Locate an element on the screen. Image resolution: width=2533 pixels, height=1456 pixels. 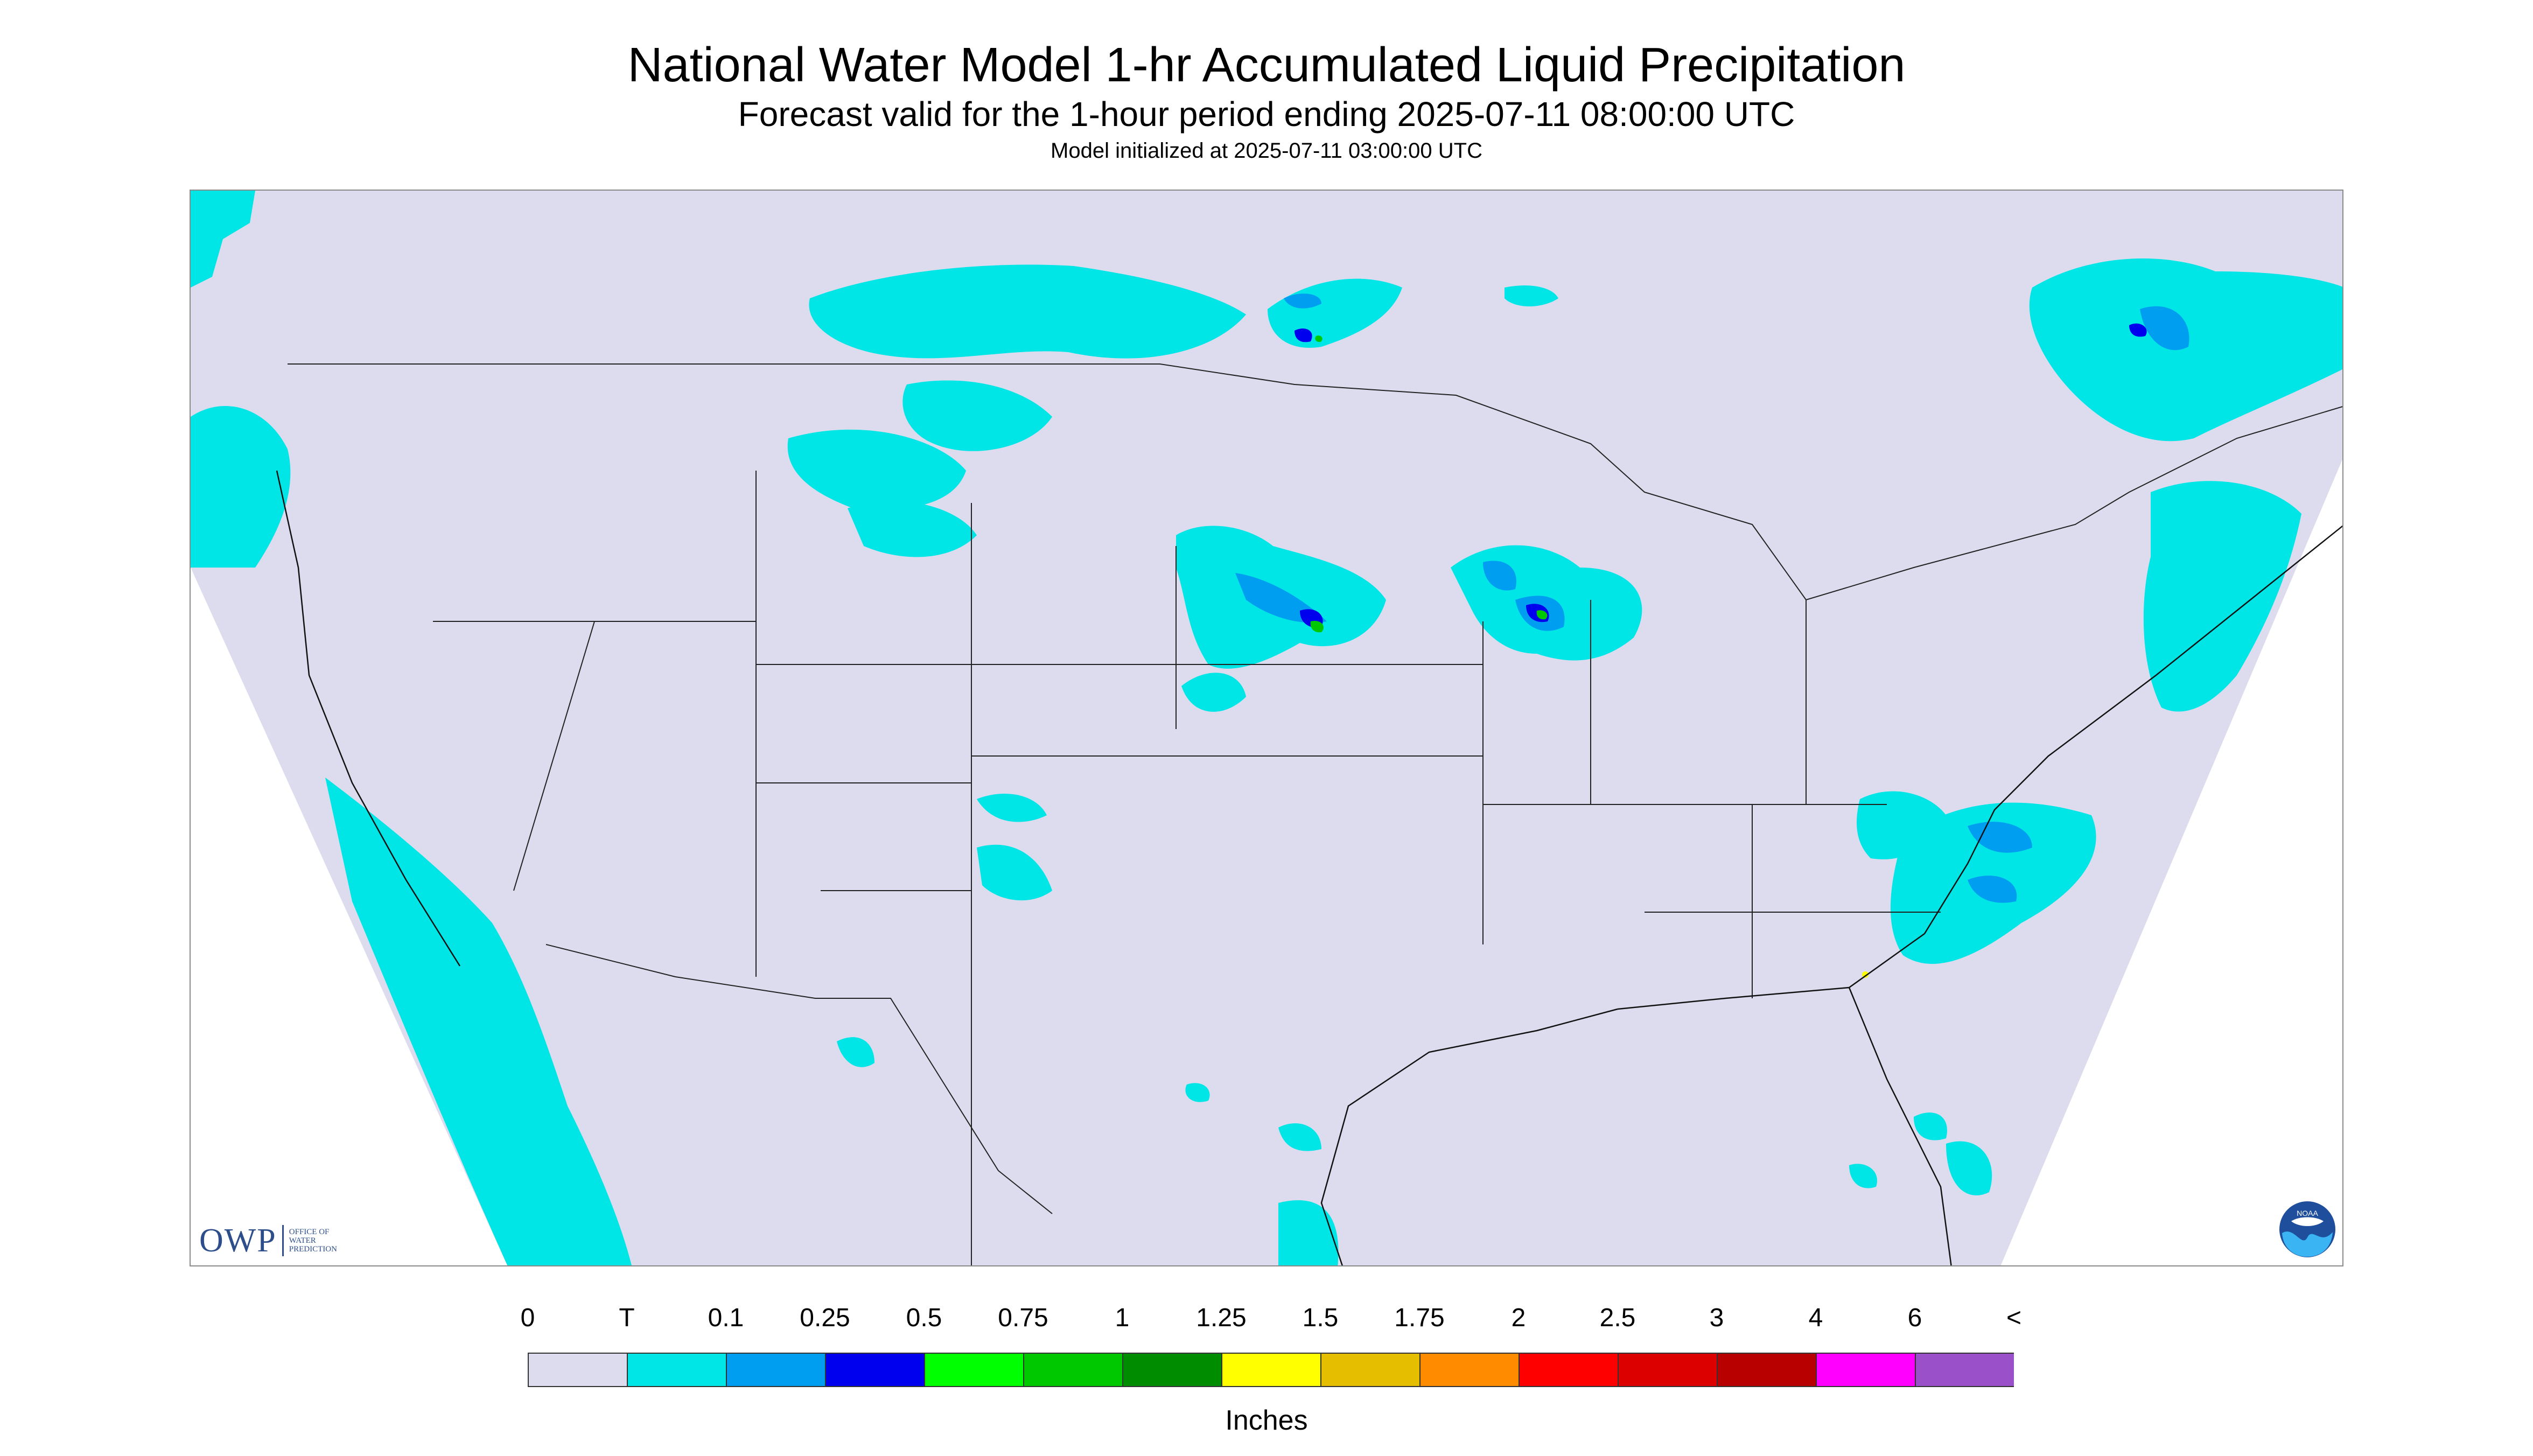
legend-tick-label: 0.1 is located at coordinates (726, 1318).